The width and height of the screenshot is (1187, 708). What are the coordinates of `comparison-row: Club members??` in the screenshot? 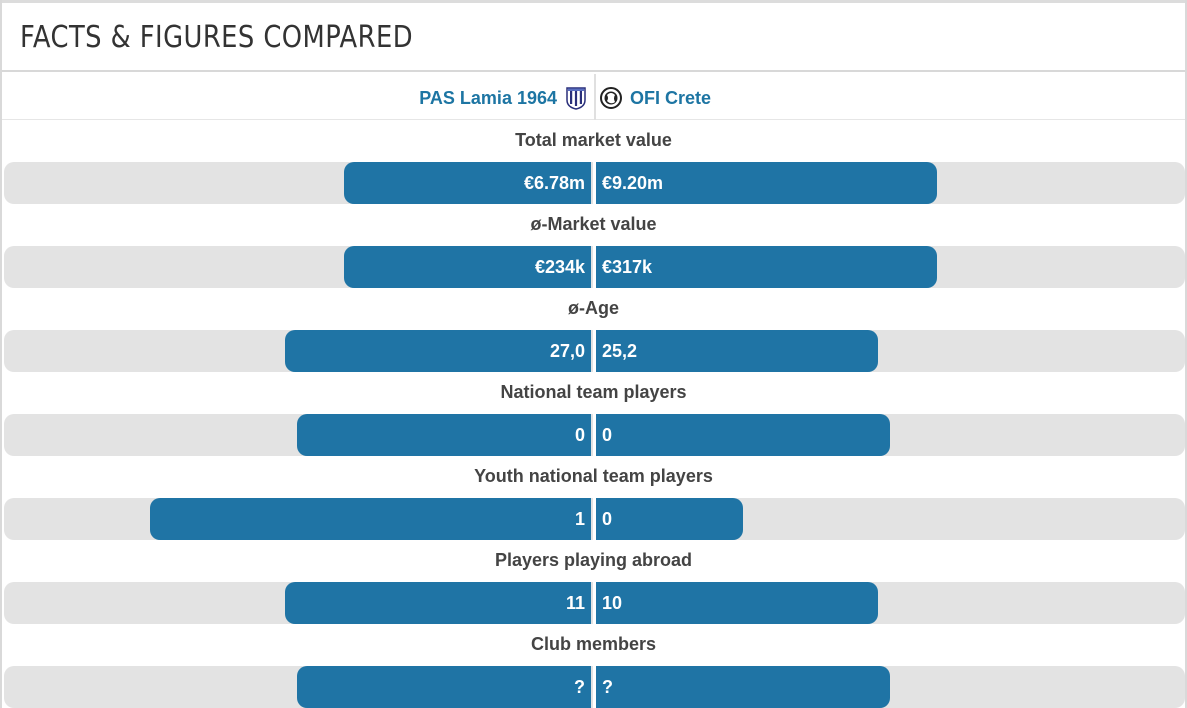 It's located at (593, 666).